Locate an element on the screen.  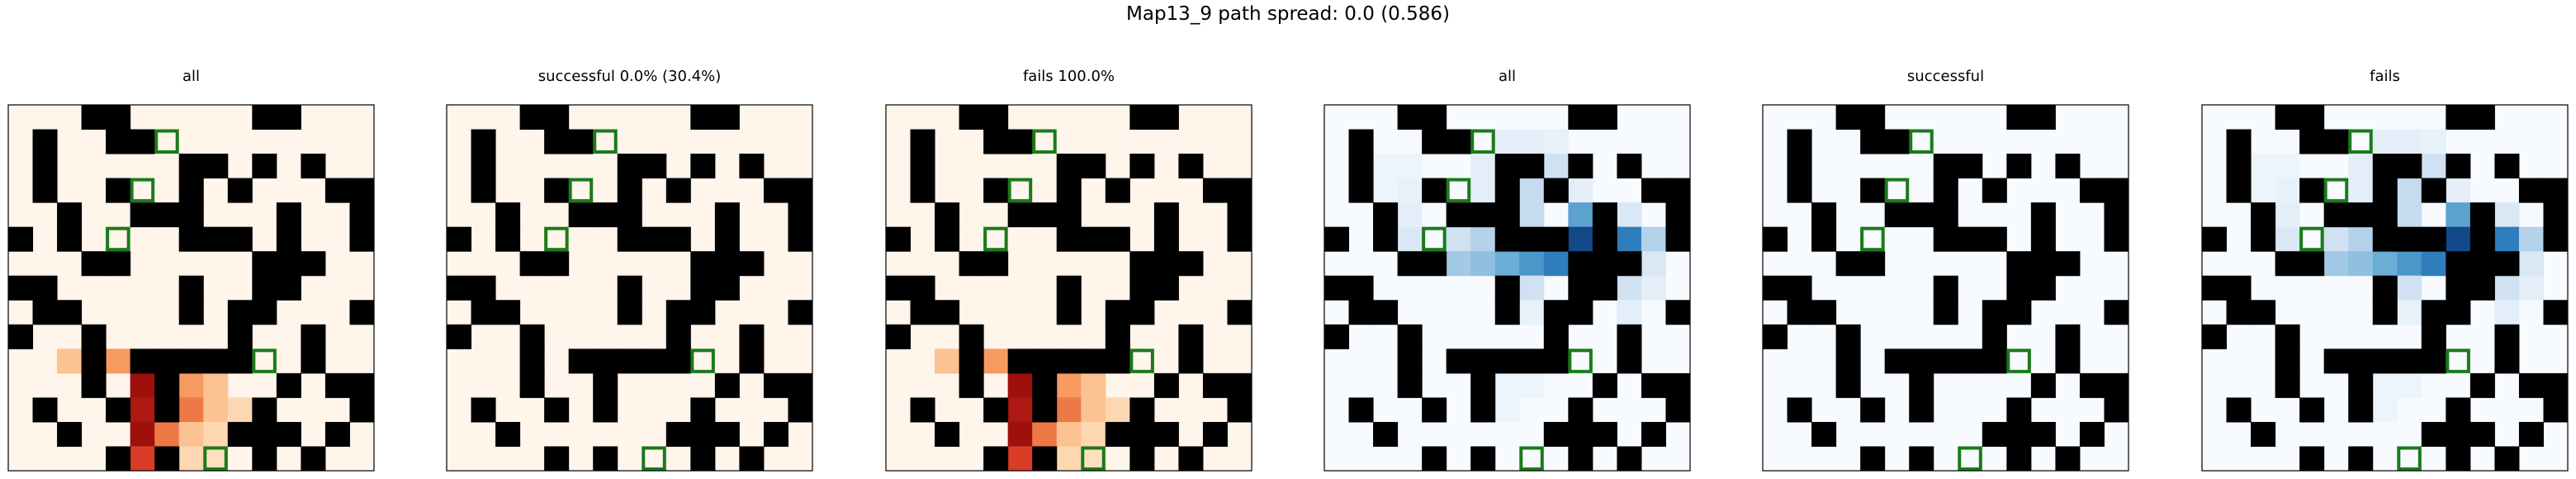
panel-title: successful is located at coordinates (1945, 77).